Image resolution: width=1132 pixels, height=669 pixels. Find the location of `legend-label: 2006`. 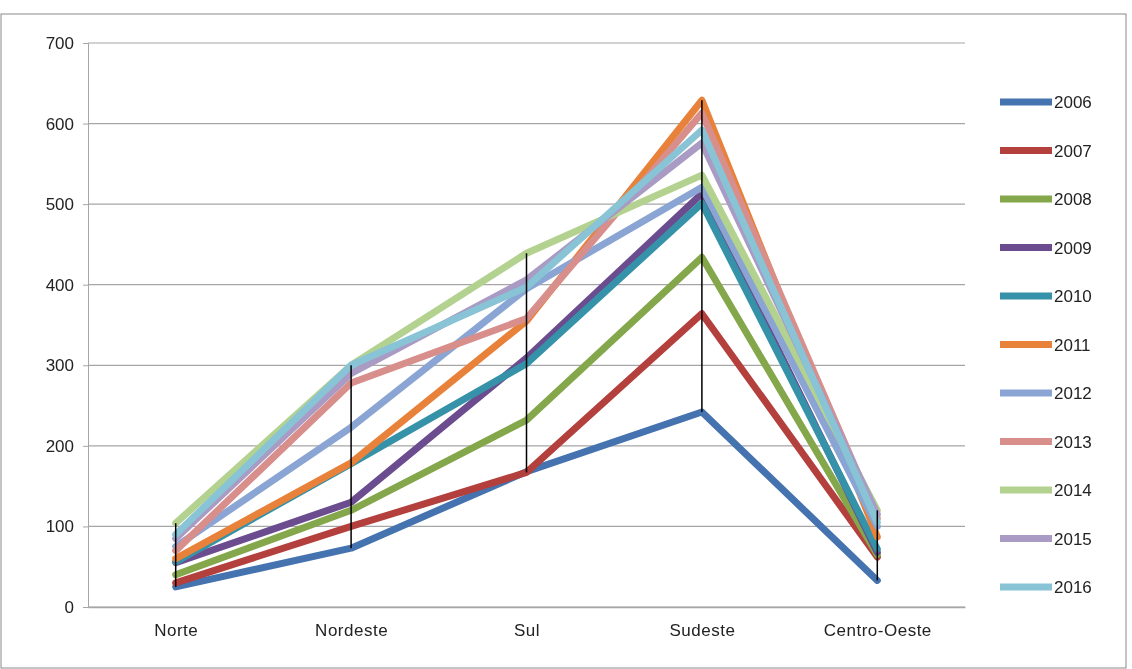

legend-label: 2006 is located at coordinates (1073, 102).